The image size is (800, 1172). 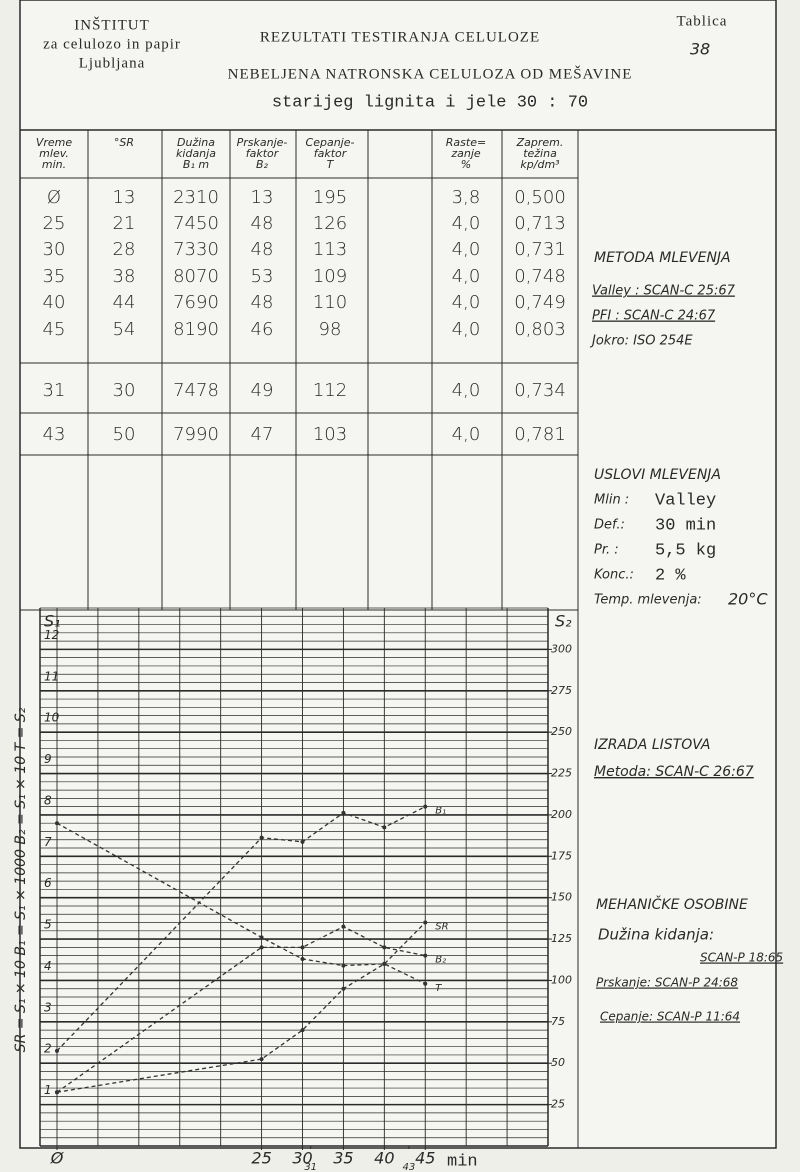 What do you see at coordinates (748, 599) in the screenshot?
I see `note-value: 20°C` at bounding box center [748, 599].